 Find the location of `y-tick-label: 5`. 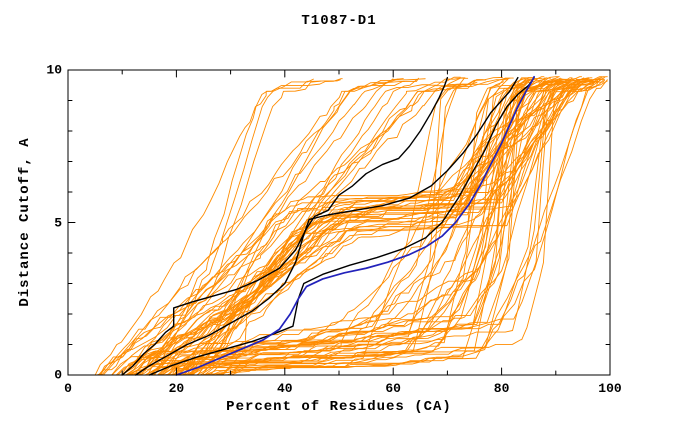

y-tick-label: 5 is located at coordinates (58, 222).